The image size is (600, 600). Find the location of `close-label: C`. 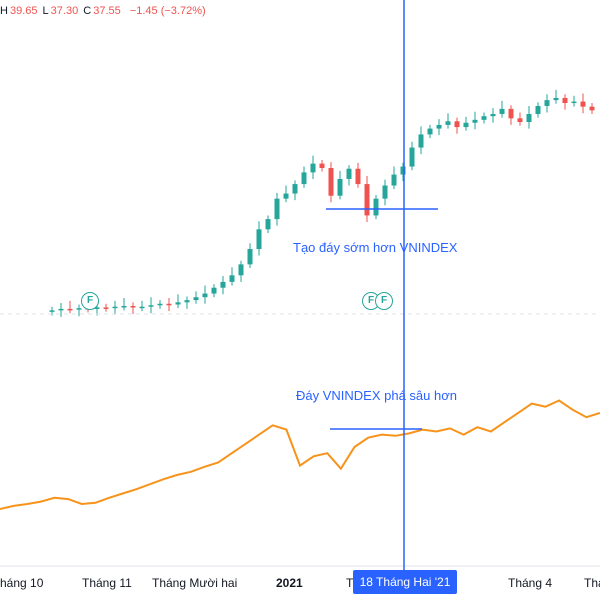

close-label: C is located at coordinates (87, 11).